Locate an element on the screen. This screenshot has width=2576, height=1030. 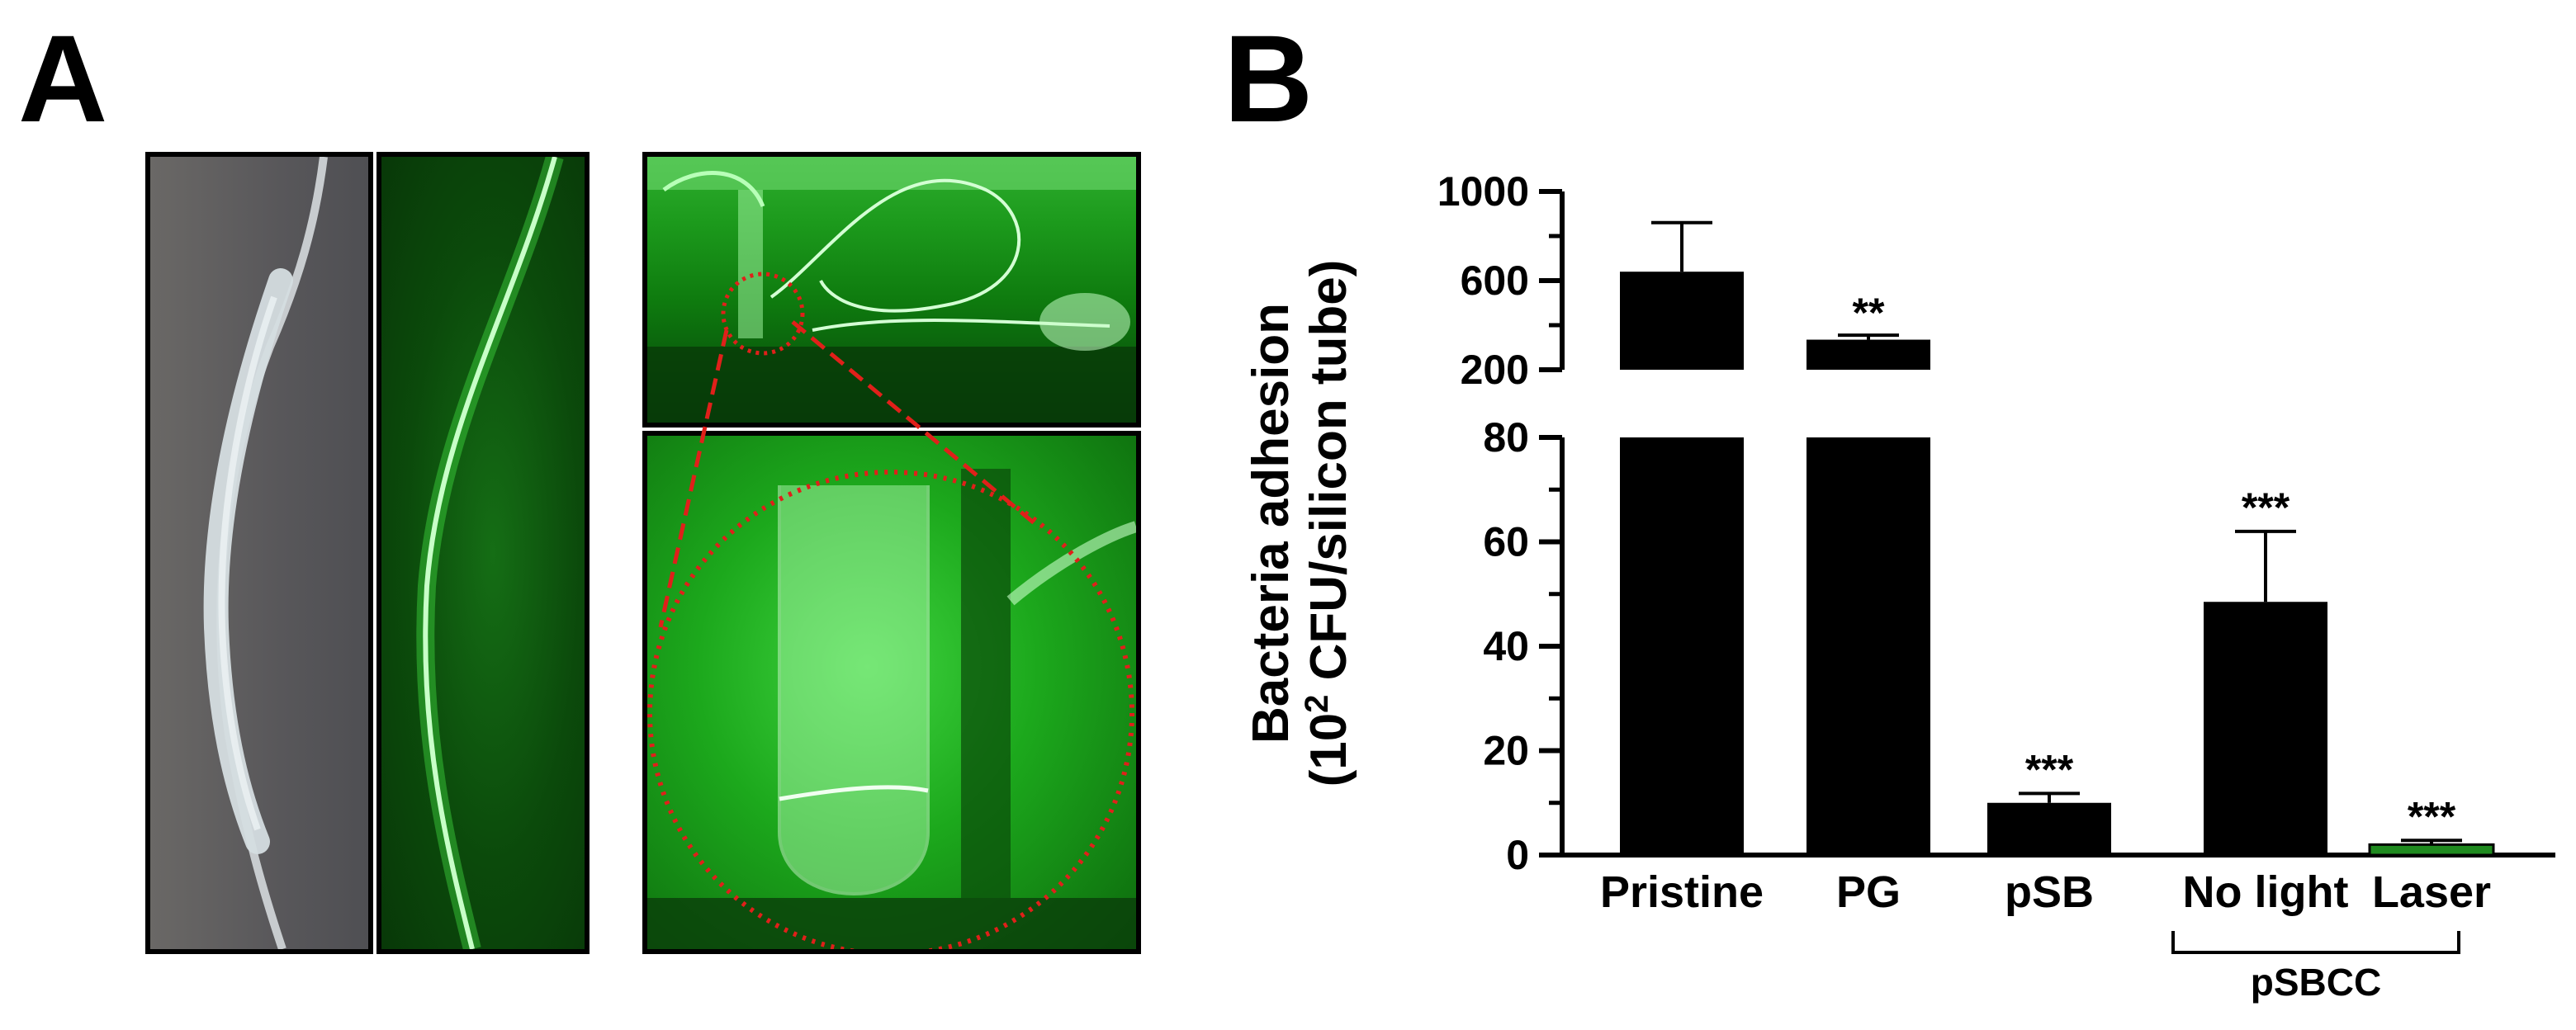
significance-label: ** is located at coordinates (1869, 313).